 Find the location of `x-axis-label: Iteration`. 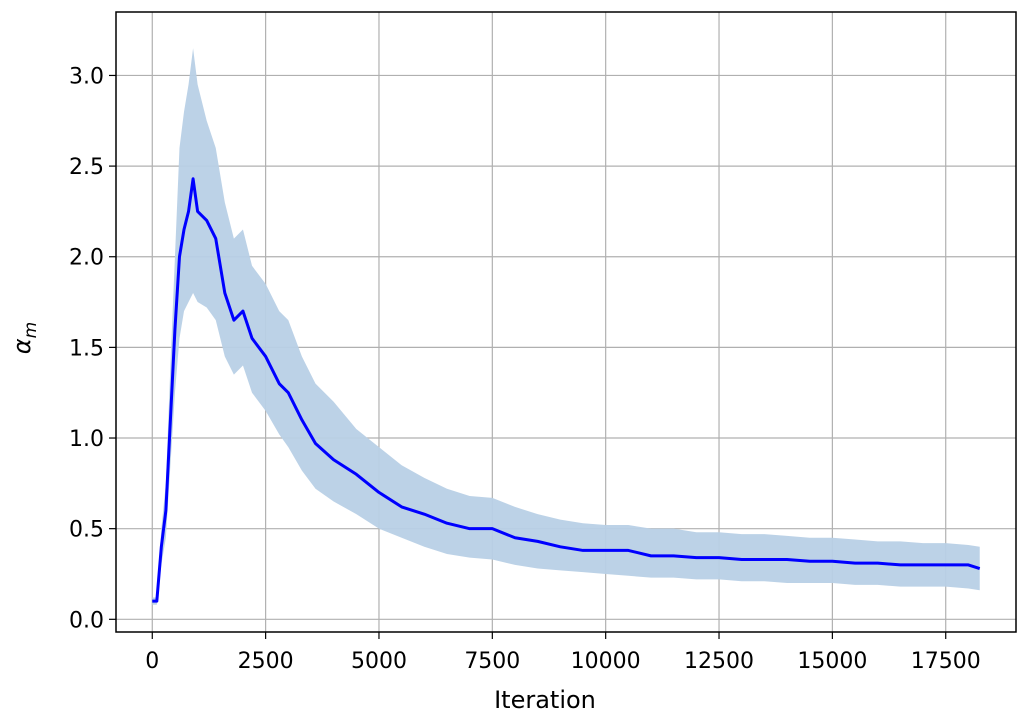

x-axis-label: Iteration is located at coordinates (545, 700).